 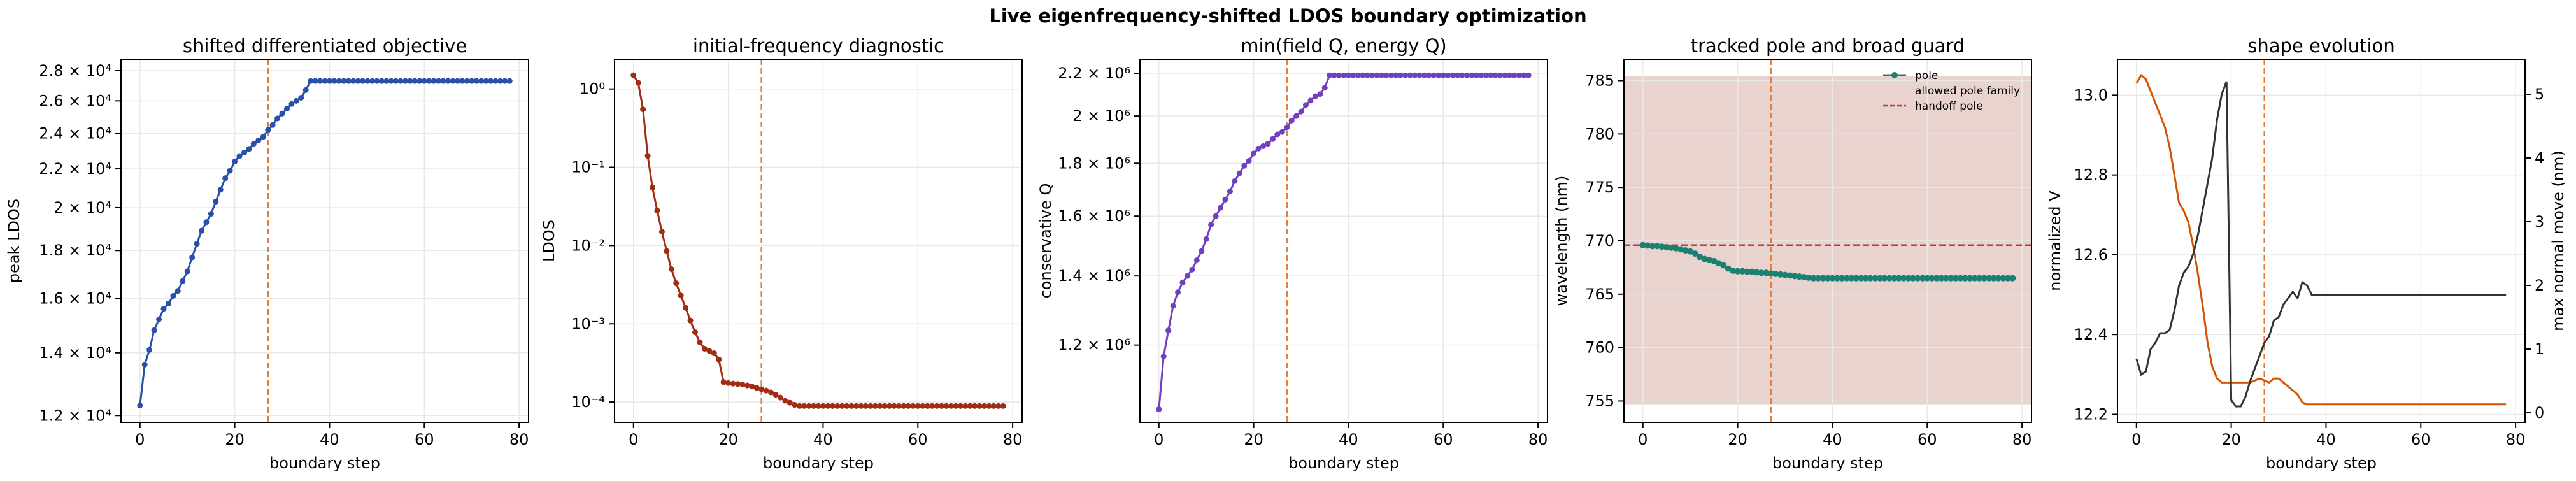 What do you see at coordinates (819, 46) in the screenshot?
I see `panel-title: initial-frequency diagnostic` at bounding box center [819, 46].